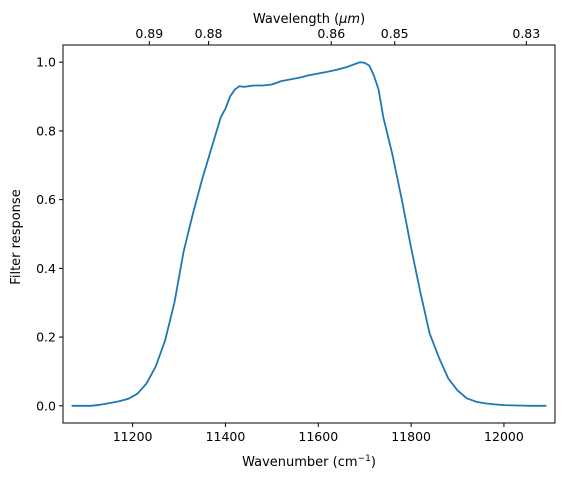  What do you see at coordinates (373, 462) in the screenshot?
I see `x-axis-label-close: )` at bounding box center [373, 462].